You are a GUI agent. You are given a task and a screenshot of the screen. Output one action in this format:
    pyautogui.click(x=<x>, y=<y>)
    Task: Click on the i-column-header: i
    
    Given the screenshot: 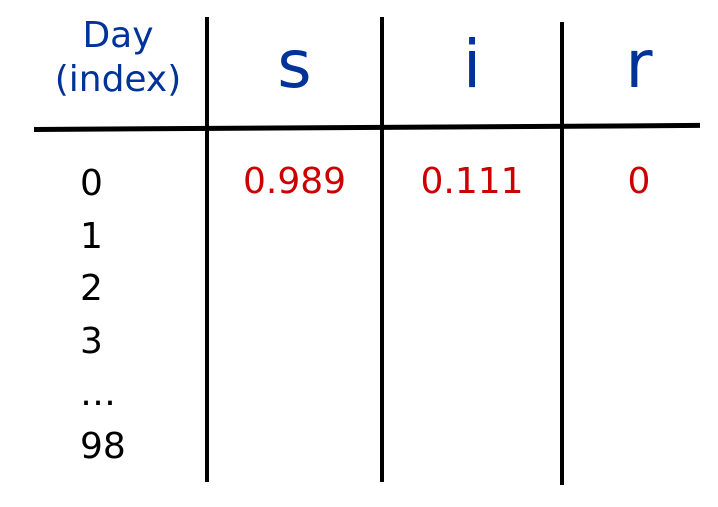 What is the action you would take?
    pyautogui.click(x=472, y=64)
    